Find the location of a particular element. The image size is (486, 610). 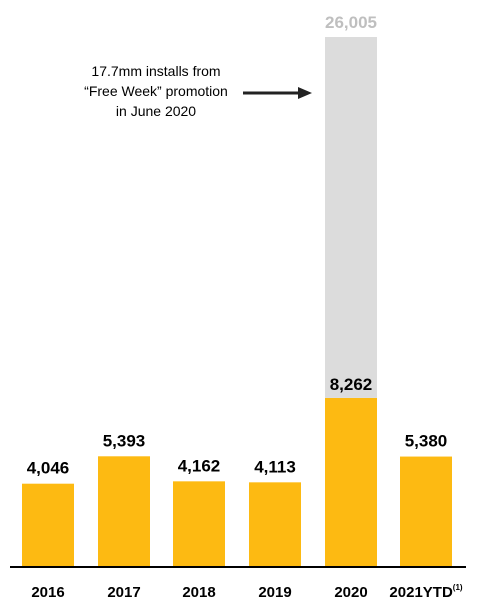

value-label-2017: 5,393 is located at coordinates (124, 440).